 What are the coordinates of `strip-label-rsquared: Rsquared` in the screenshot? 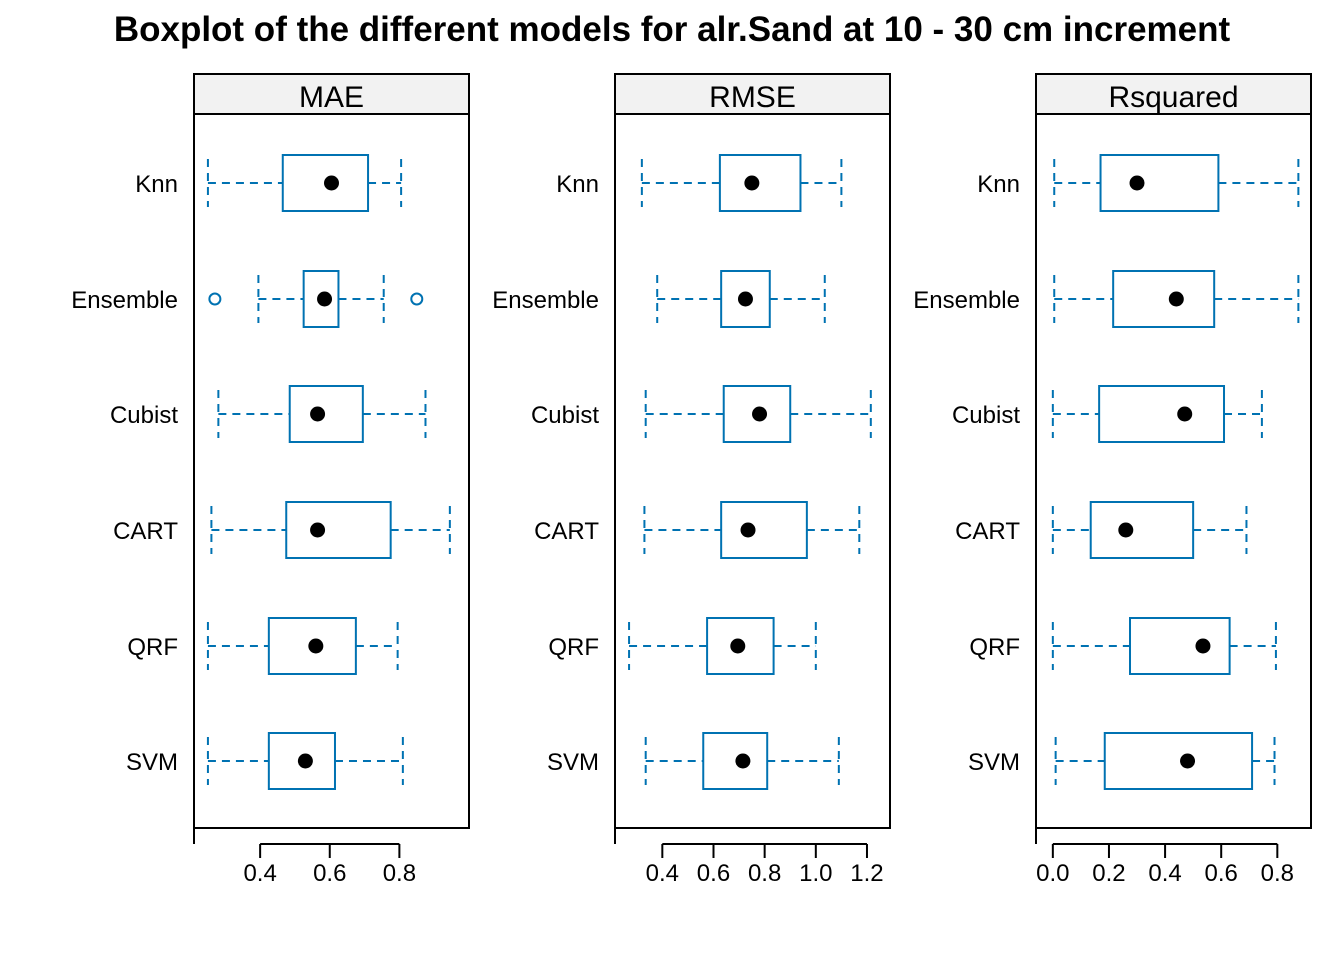 It's located at (1173, 97).